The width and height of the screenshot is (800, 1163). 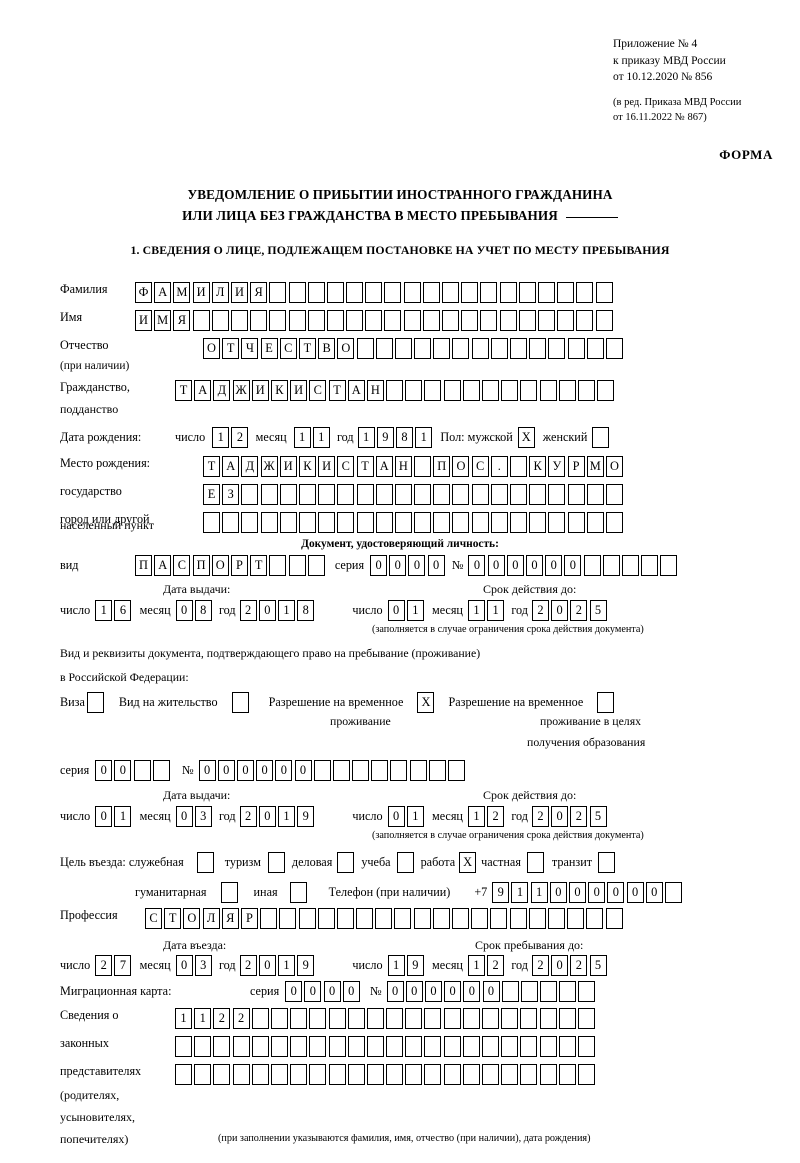 What do you see at coordinates (598, 816) in the screenshot?
I see `char-box: 5` at bounding box center [598, 816].